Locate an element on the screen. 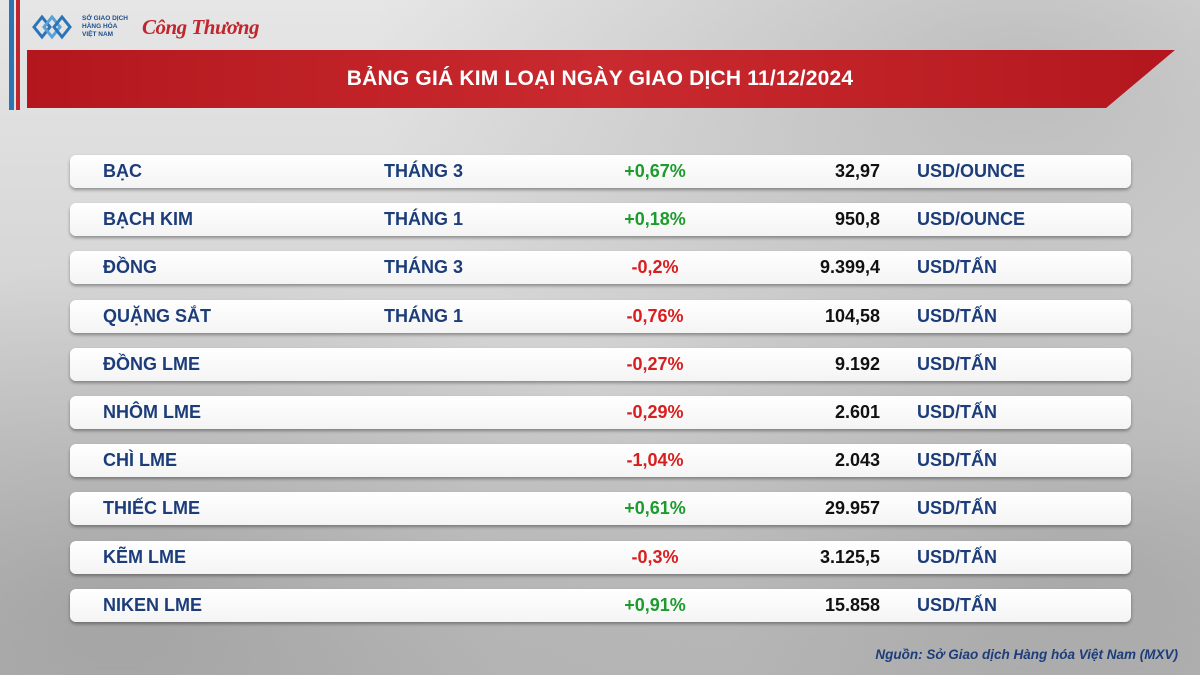 The height and width of the screenshot is (675, 1200). logo-line: HÀNG HÓA is located at coordinates (100, 26).